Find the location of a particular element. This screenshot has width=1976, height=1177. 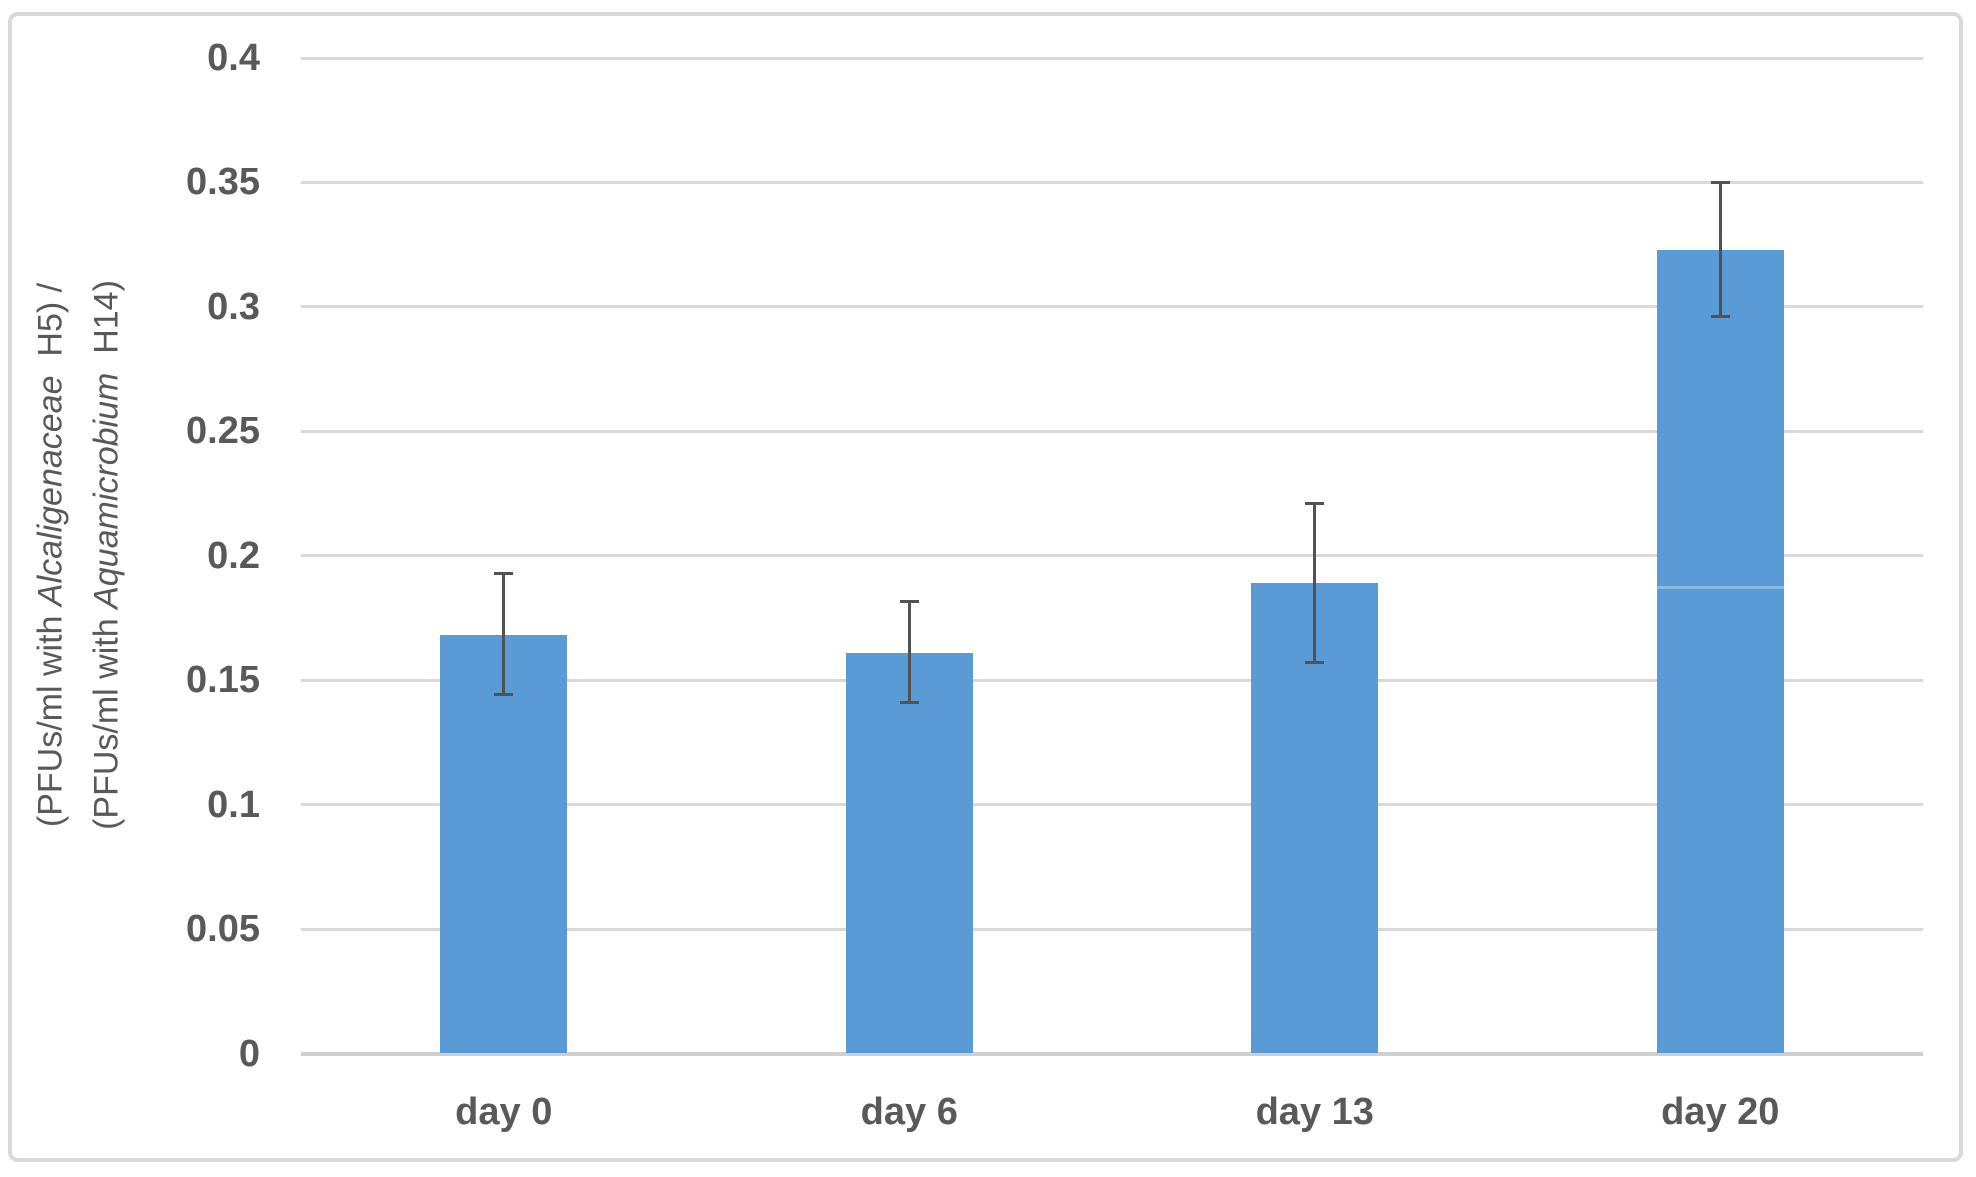

y-tick-label: 0 is located at coordinates (249, 1053).